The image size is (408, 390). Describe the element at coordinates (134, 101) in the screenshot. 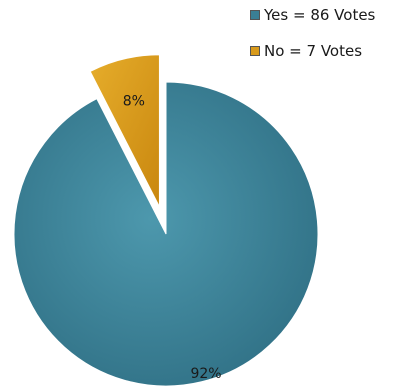

I see `pie-label-no: 8%` at that location.